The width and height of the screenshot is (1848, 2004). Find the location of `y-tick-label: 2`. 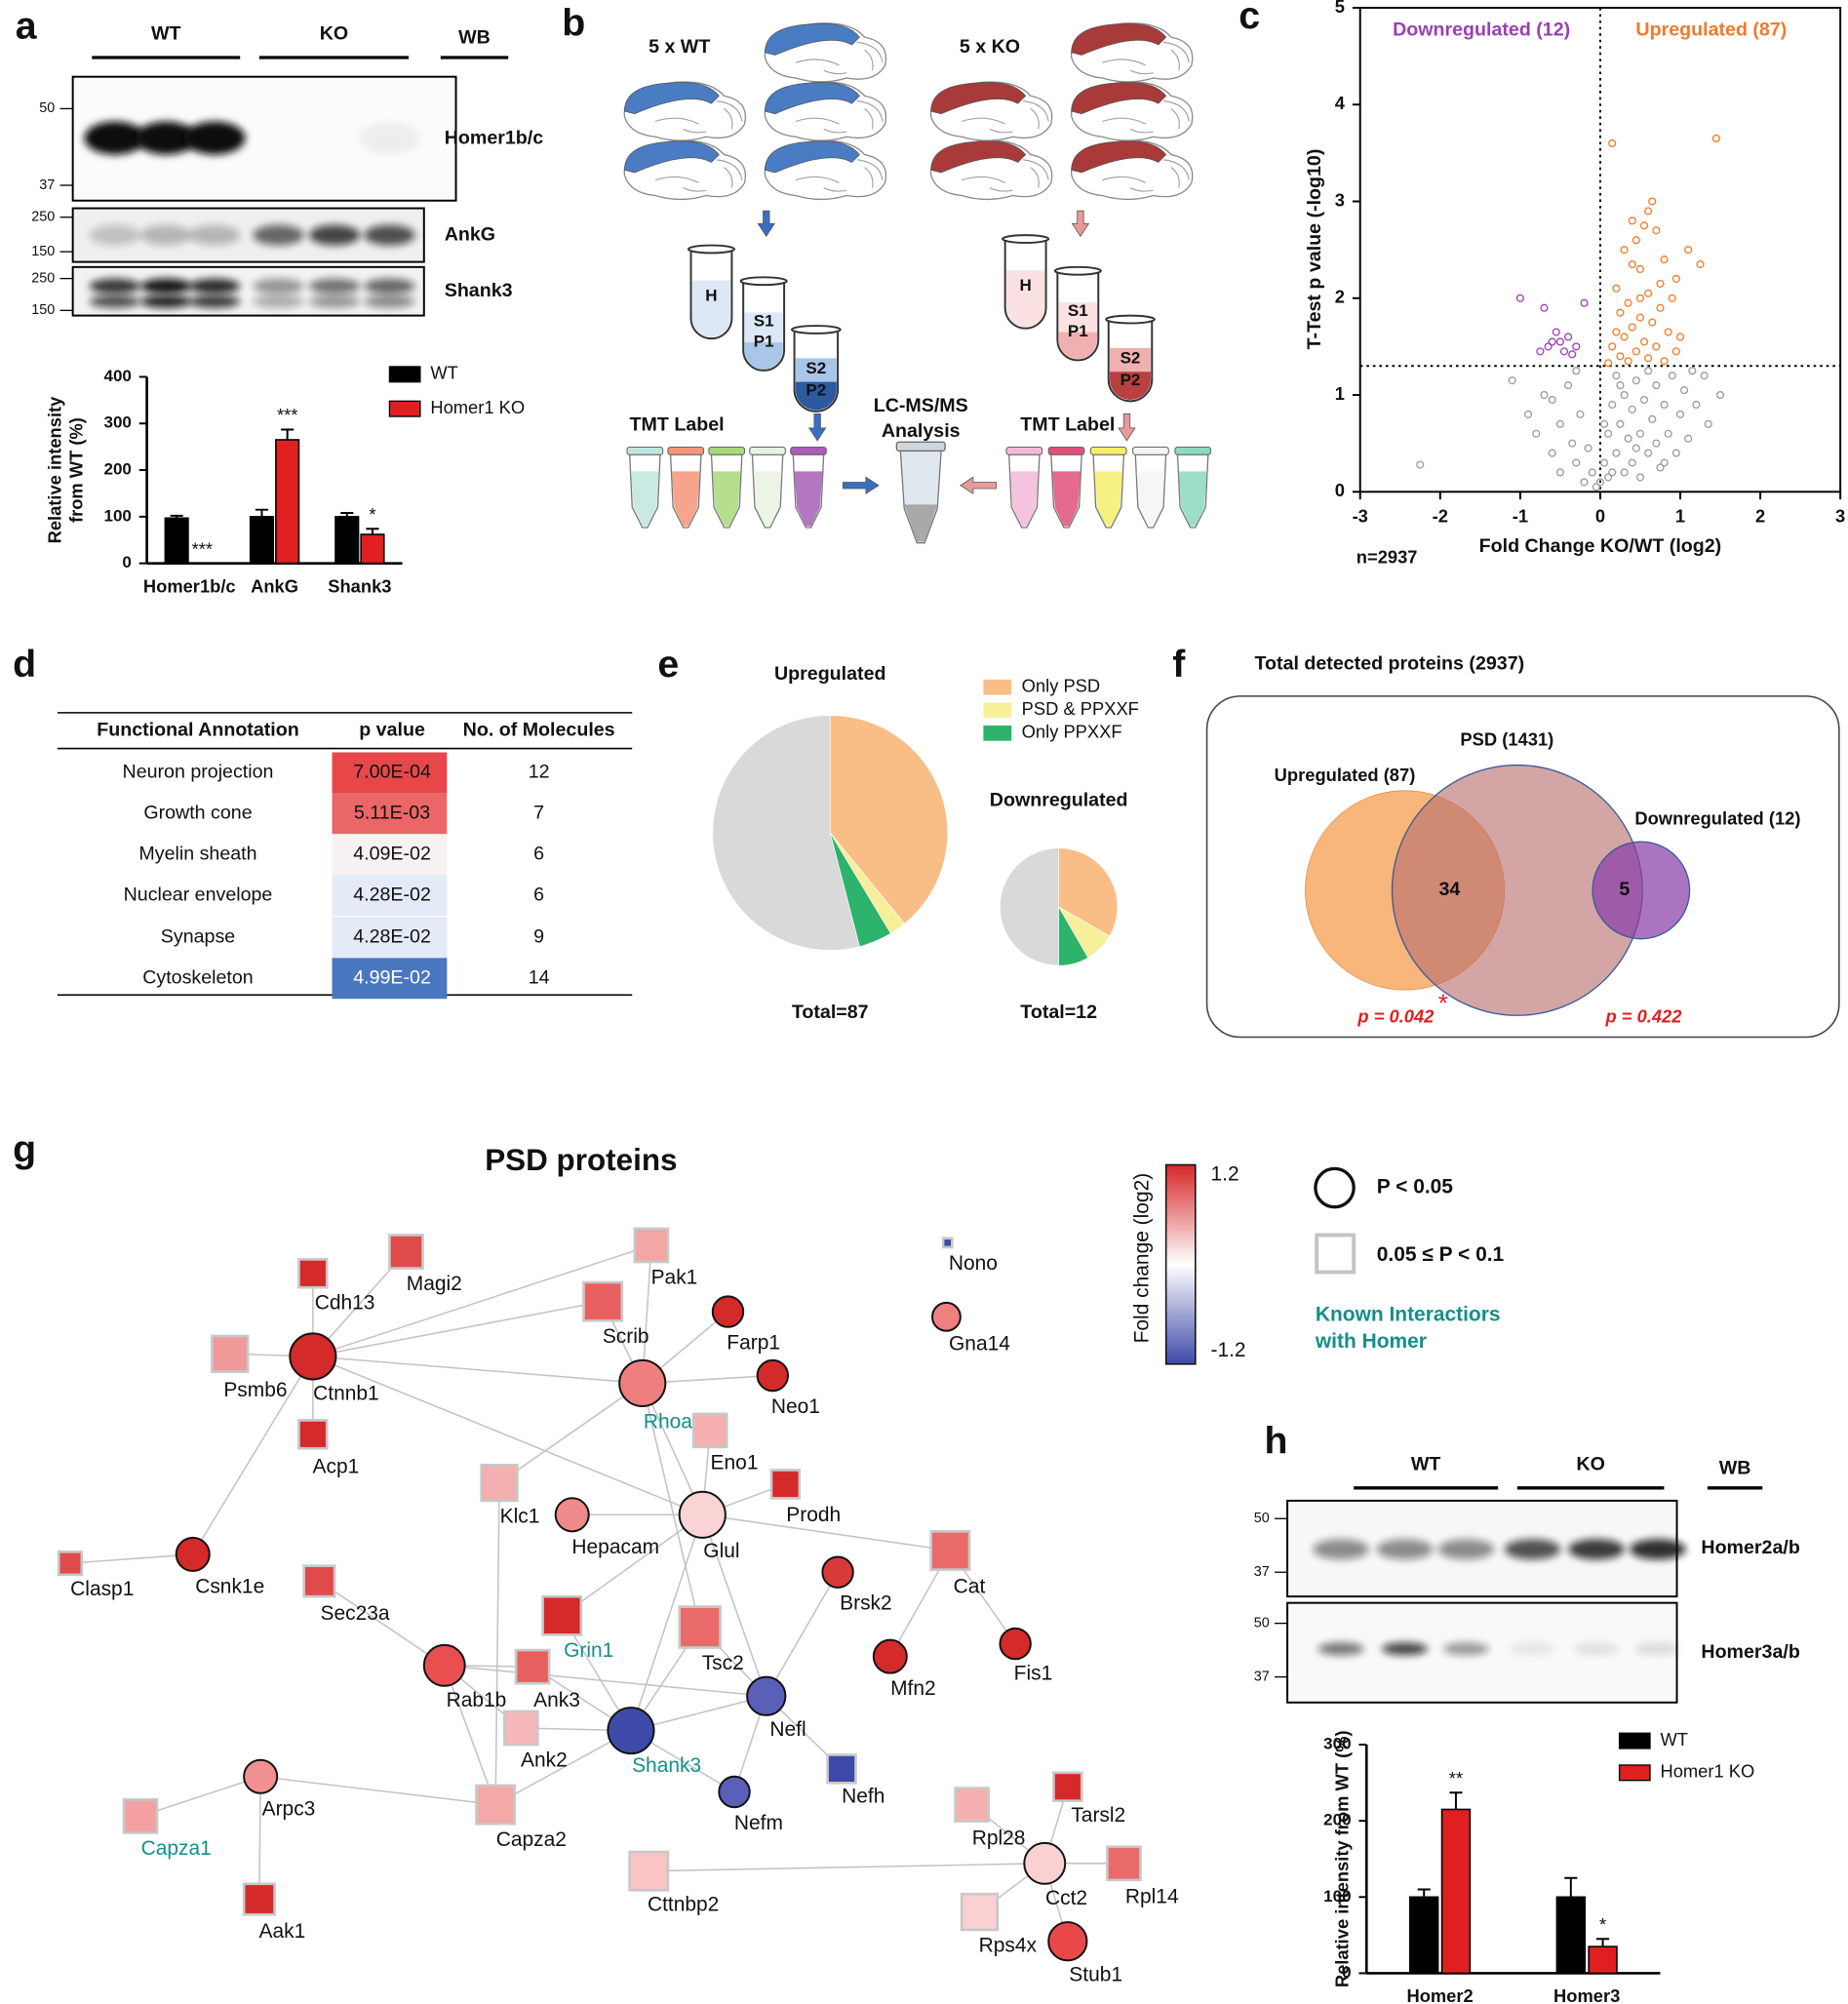

y-tick-label: 2 is located at coordinates (1340, 297).